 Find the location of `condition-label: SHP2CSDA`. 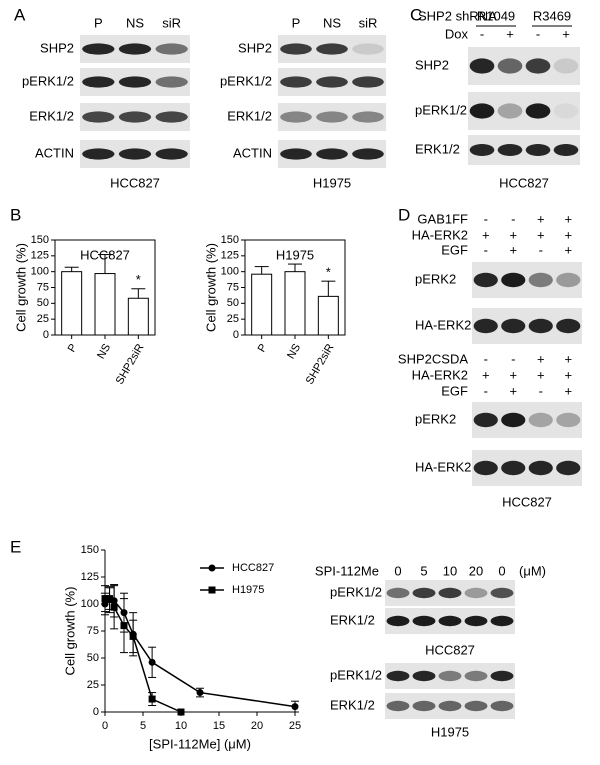

condition-label: SHP2CSDA is located at coordinates (433, 358).